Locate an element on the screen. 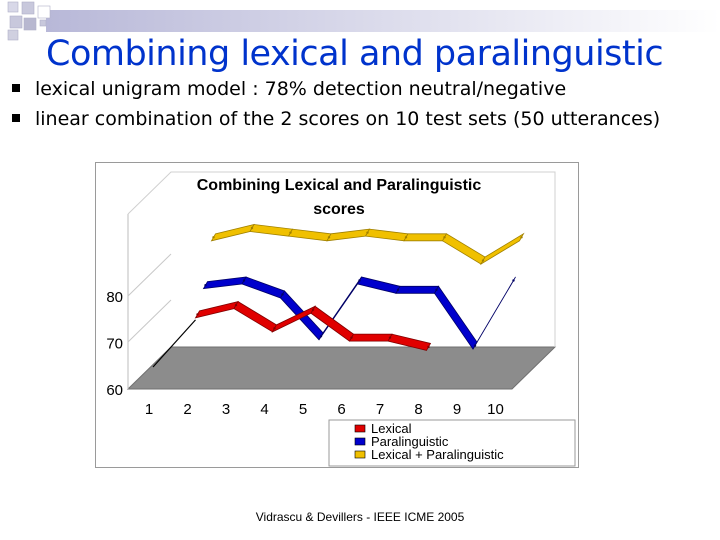  y-tick-label: 60 is located at coordinates (114, 390).